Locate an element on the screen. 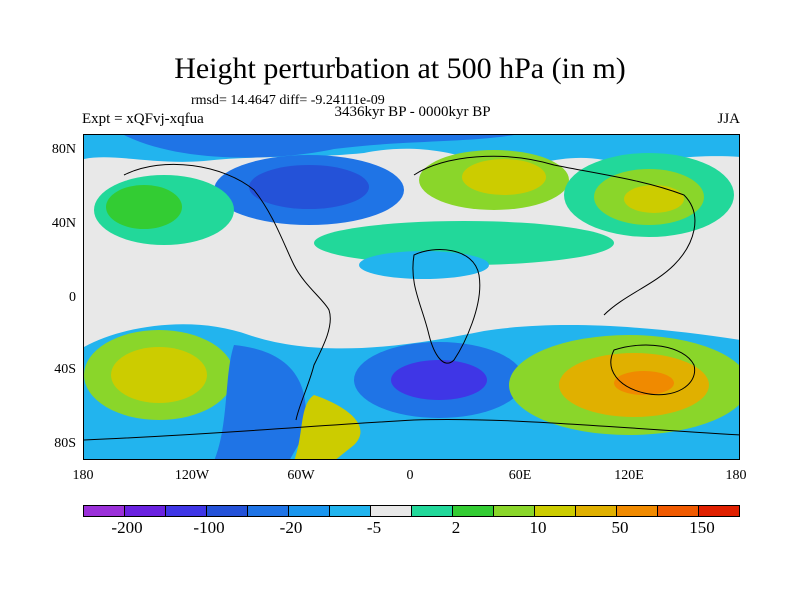 Image resolution: width=800 pixels, height=600 pixels. colorbar is located at coordinates (411, 511).